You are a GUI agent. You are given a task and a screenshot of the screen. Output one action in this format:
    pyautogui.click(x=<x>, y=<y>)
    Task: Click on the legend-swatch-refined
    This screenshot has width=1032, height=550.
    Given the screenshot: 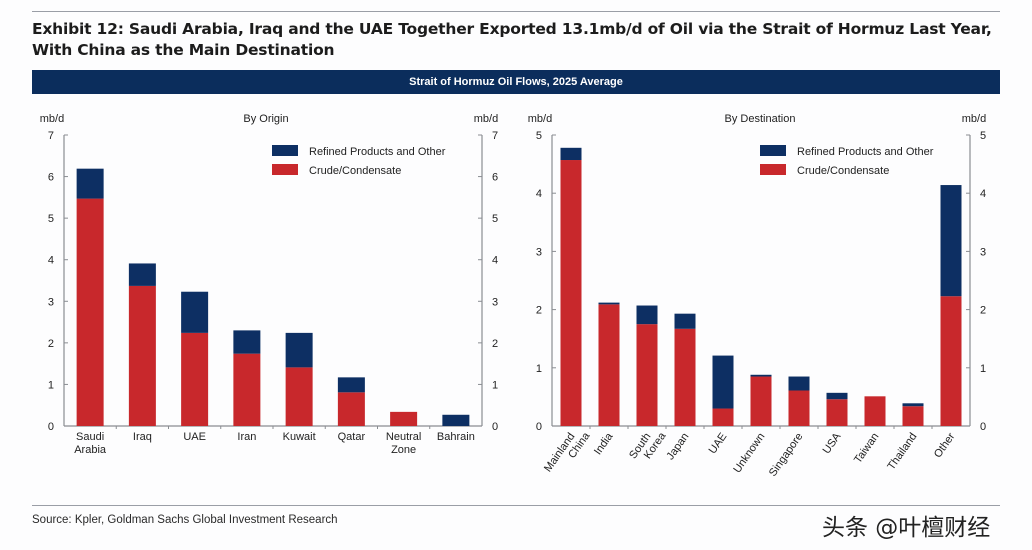 What is the action you would take?
    pyautogui.click(x=285, y=150)
    